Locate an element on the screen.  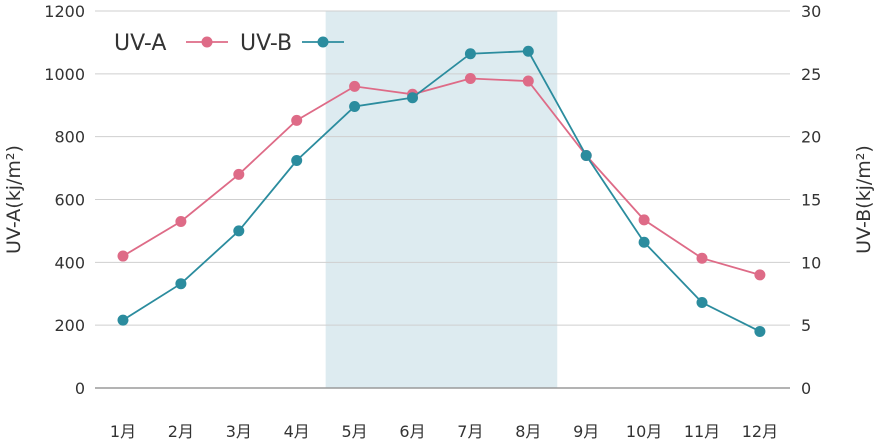
y-left-tick-label: 200 is located at coordinates (69, 325).